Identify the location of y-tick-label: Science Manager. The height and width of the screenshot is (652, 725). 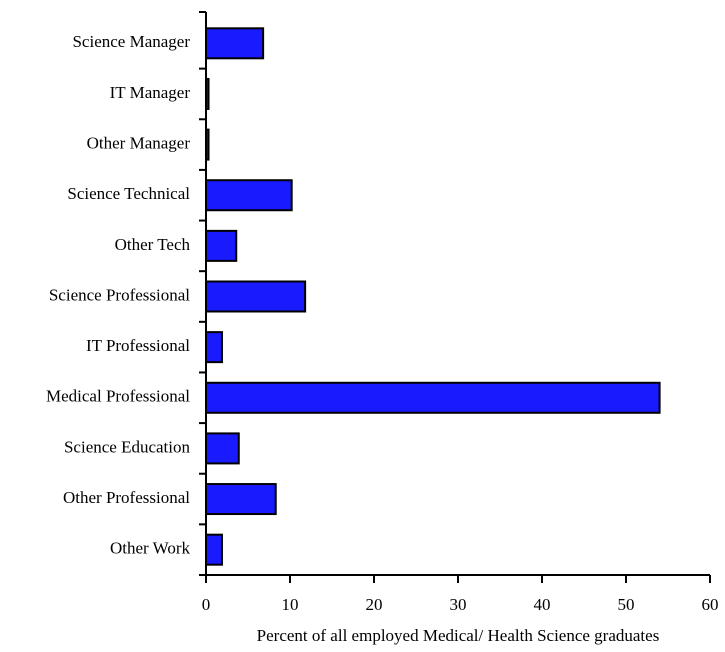
(131, 41).